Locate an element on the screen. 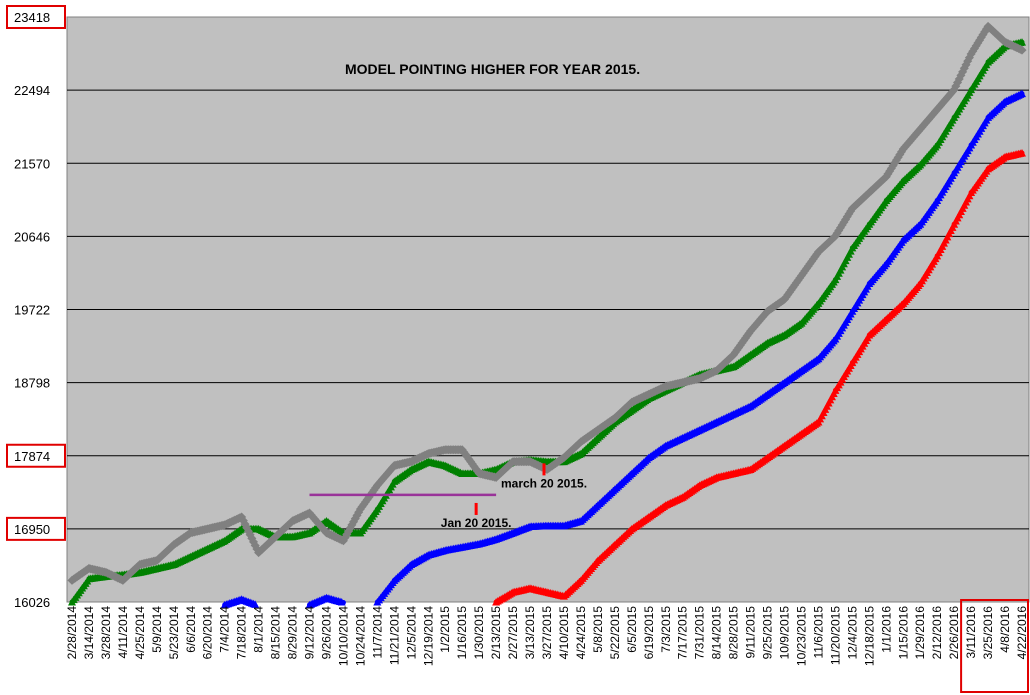  x-tick-label: 8/28/2015 is located at coordinates (734, 633).